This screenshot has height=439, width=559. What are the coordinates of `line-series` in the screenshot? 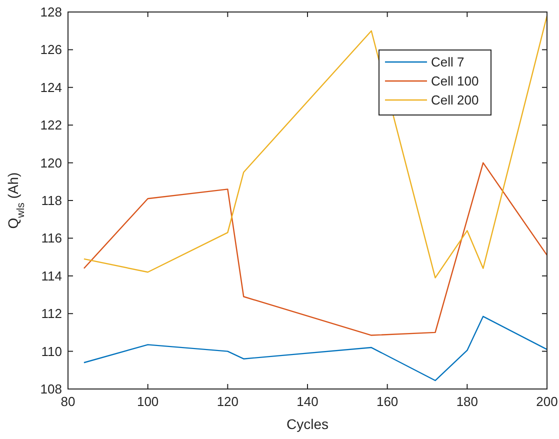 It's located at (315, 349).